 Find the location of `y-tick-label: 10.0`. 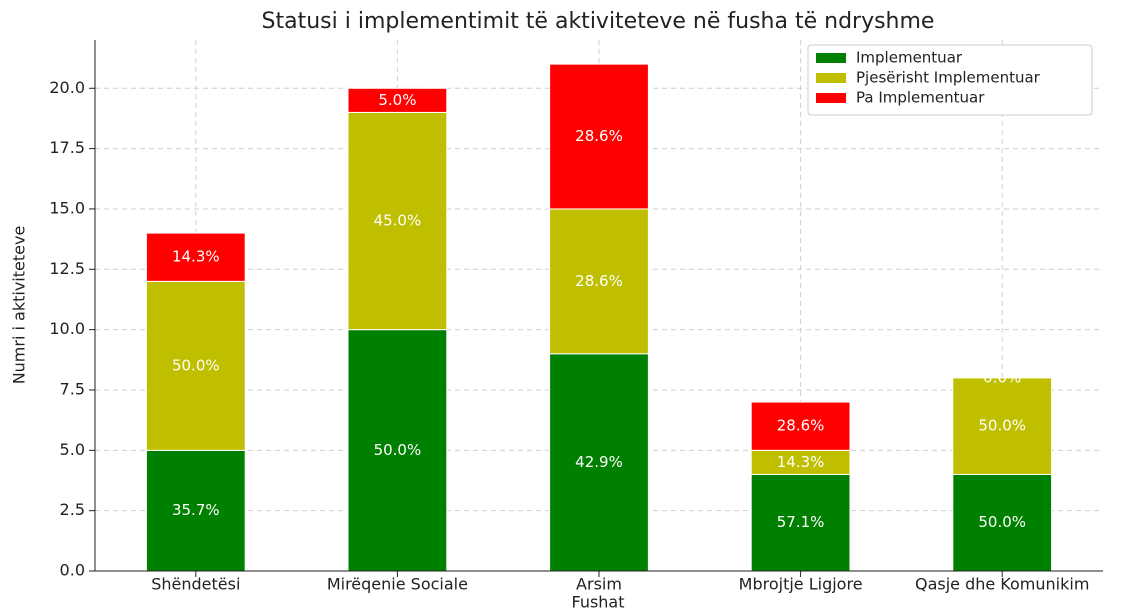

y-tick-label: 10.0 is located at coordinates (67, 328).